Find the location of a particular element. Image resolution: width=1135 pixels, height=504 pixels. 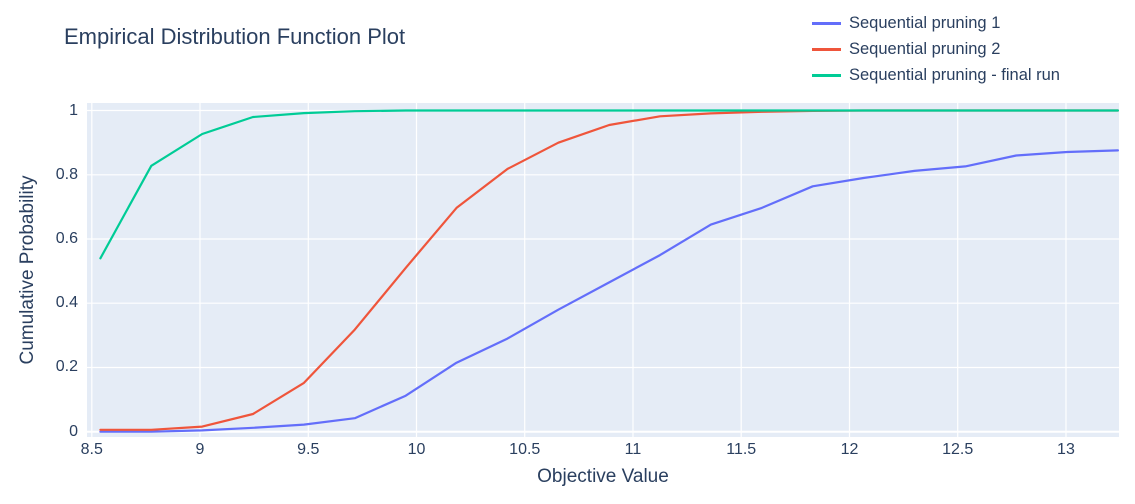

legend-label: Sequential pruning 1 is located at coordinates (925, 22).